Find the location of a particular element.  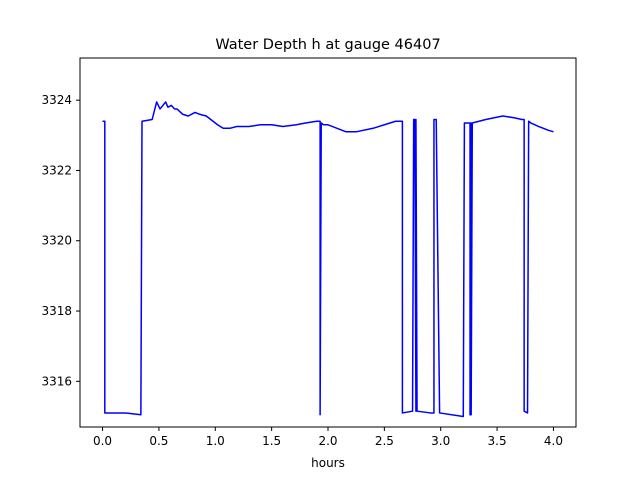

y-tick-label: 3318 is located at coordinates (56, 311).